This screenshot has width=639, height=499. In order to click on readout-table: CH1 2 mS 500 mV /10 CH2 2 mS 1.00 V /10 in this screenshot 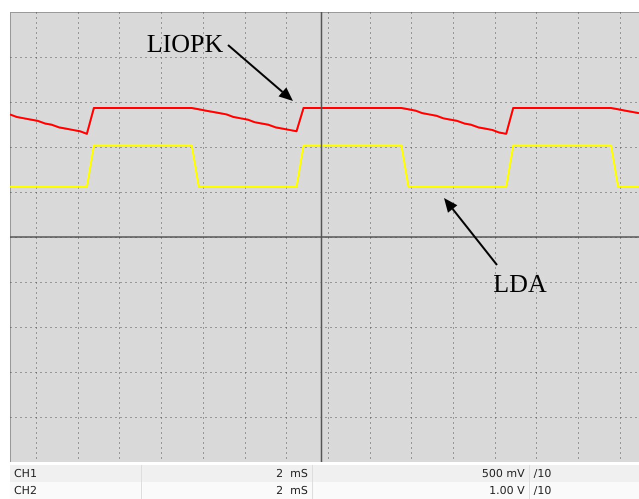, I will do `click(324, 482)`.